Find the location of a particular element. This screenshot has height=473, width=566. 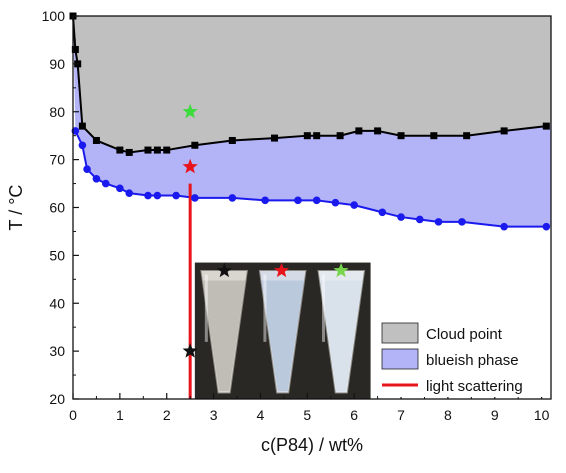

x-tick-label: 0 is located at coordinates (73, 415).